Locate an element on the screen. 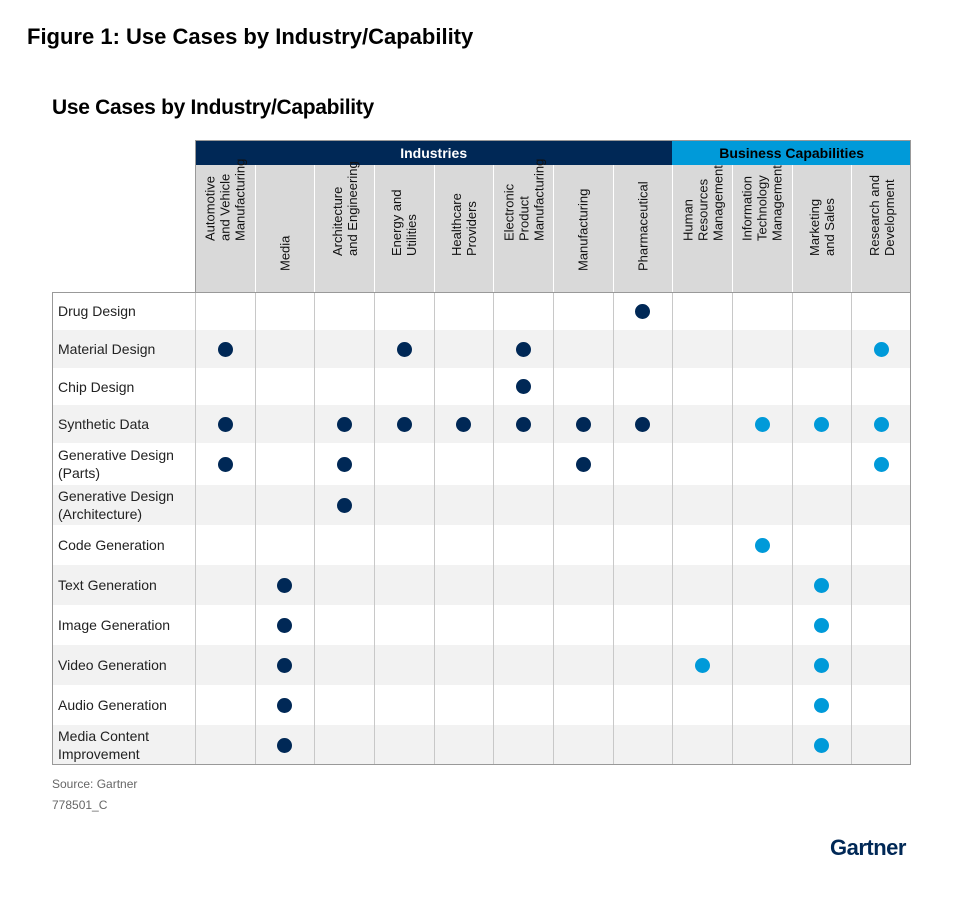 This screenshot has height=924, width=960. table-row: Code Generation is located at coordinates (481, 545).